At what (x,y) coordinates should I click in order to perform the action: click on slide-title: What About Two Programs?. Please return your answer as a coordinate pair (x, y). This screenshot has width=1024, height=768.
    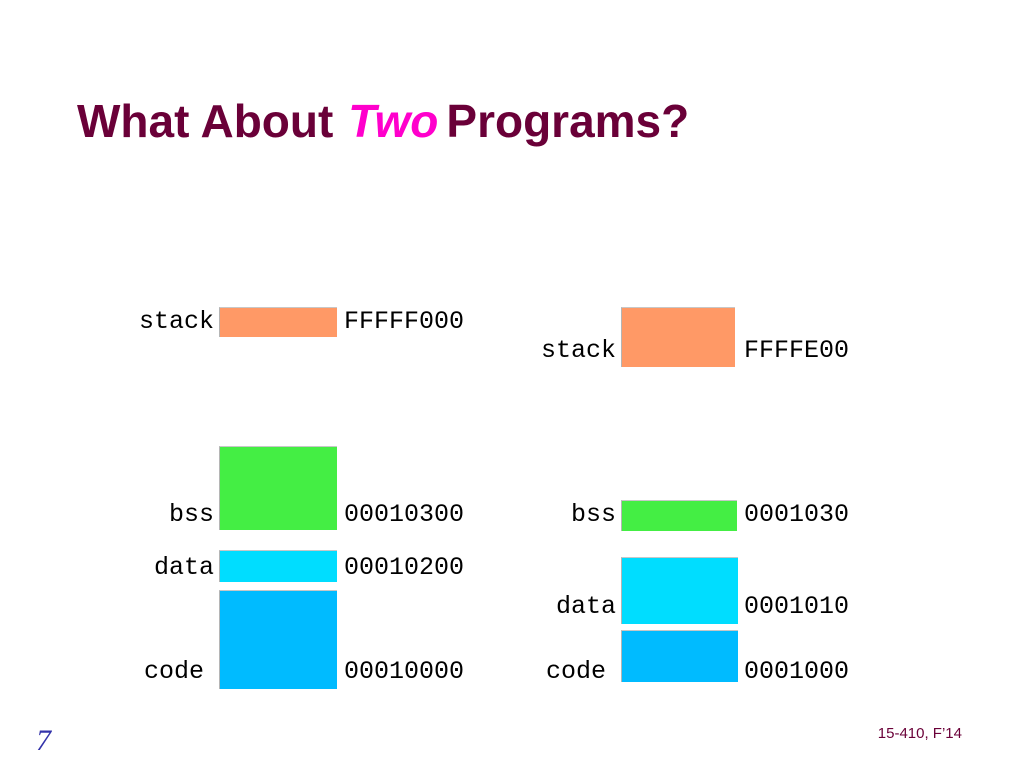
    Looking at the image, I should click on (383, 121).